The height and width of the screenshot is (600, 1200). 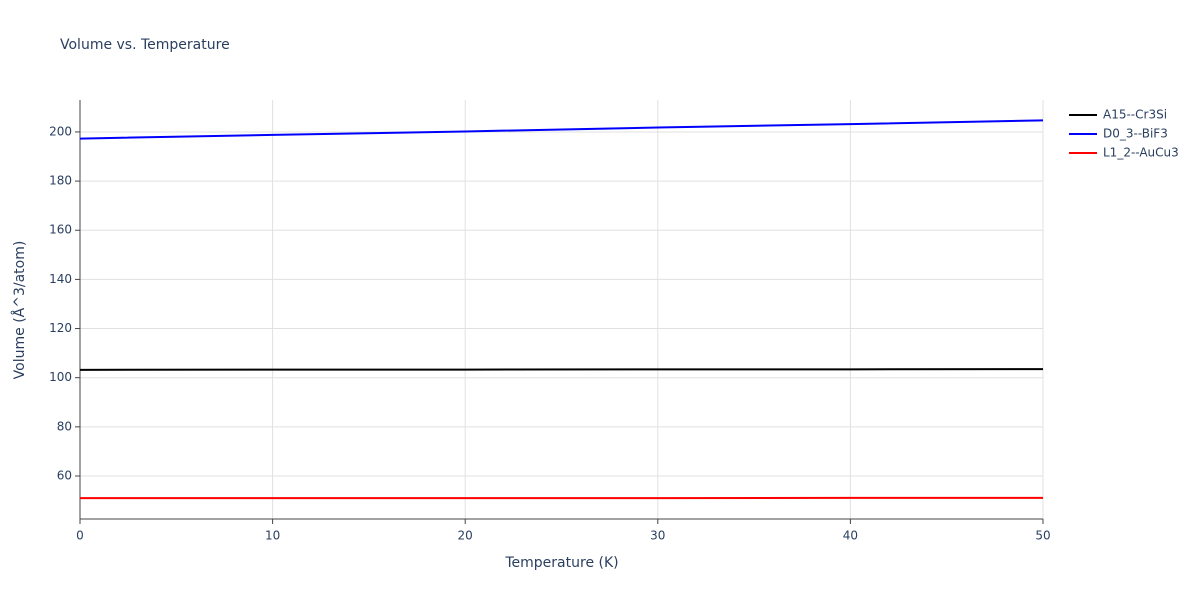 I want to click on x-tick-label: 20, so click(x=465, y=536).